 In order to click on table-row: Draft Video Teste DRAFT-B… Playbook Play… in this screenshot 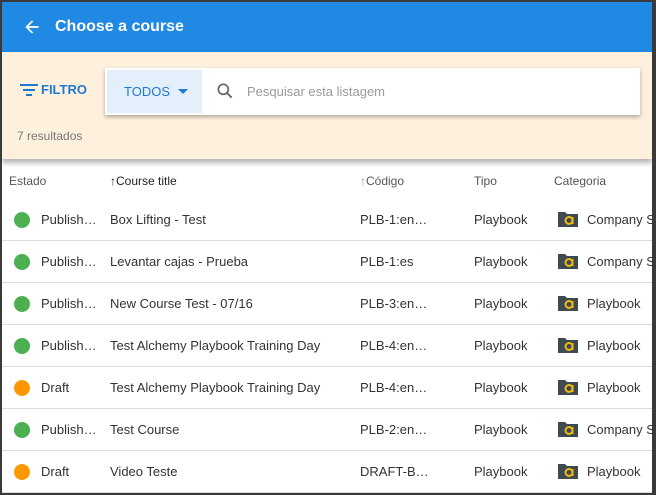, I will do `click(327, 472)`.